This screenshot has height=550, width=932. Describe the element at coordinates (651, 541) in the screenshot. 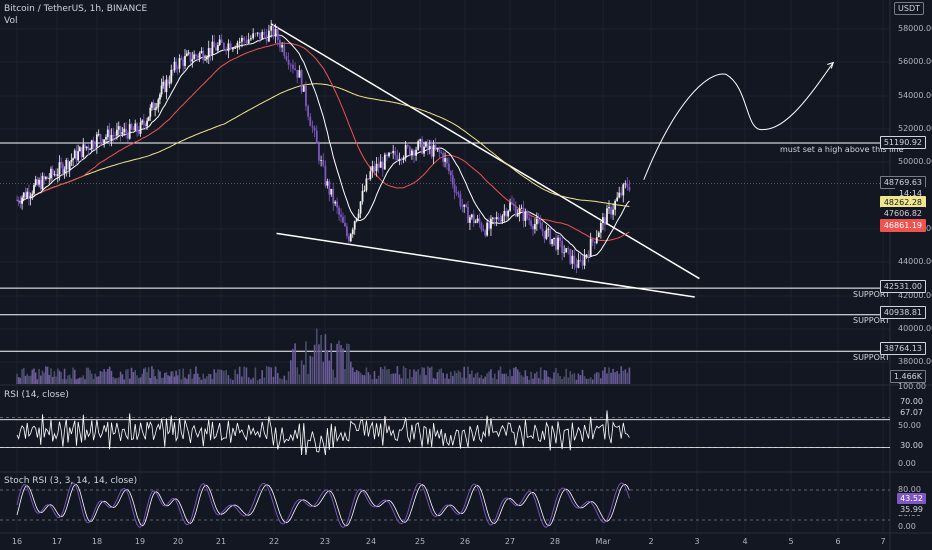

I see `x-axis-tick: 2` at that location.